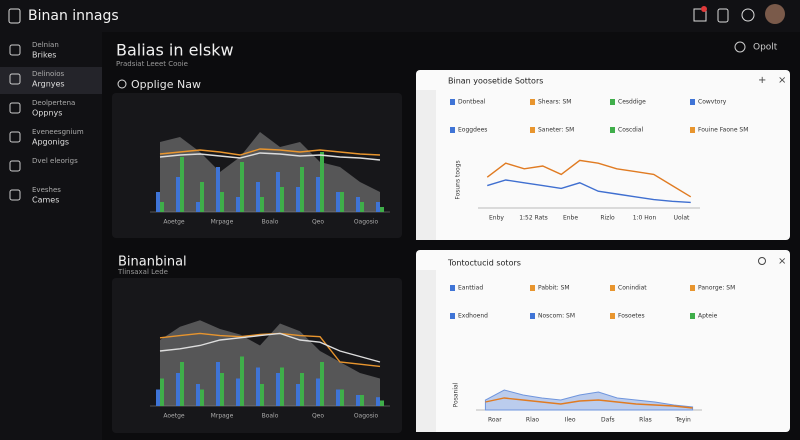  I want to click on legend-label: Exdhoend, so click(473, 316).